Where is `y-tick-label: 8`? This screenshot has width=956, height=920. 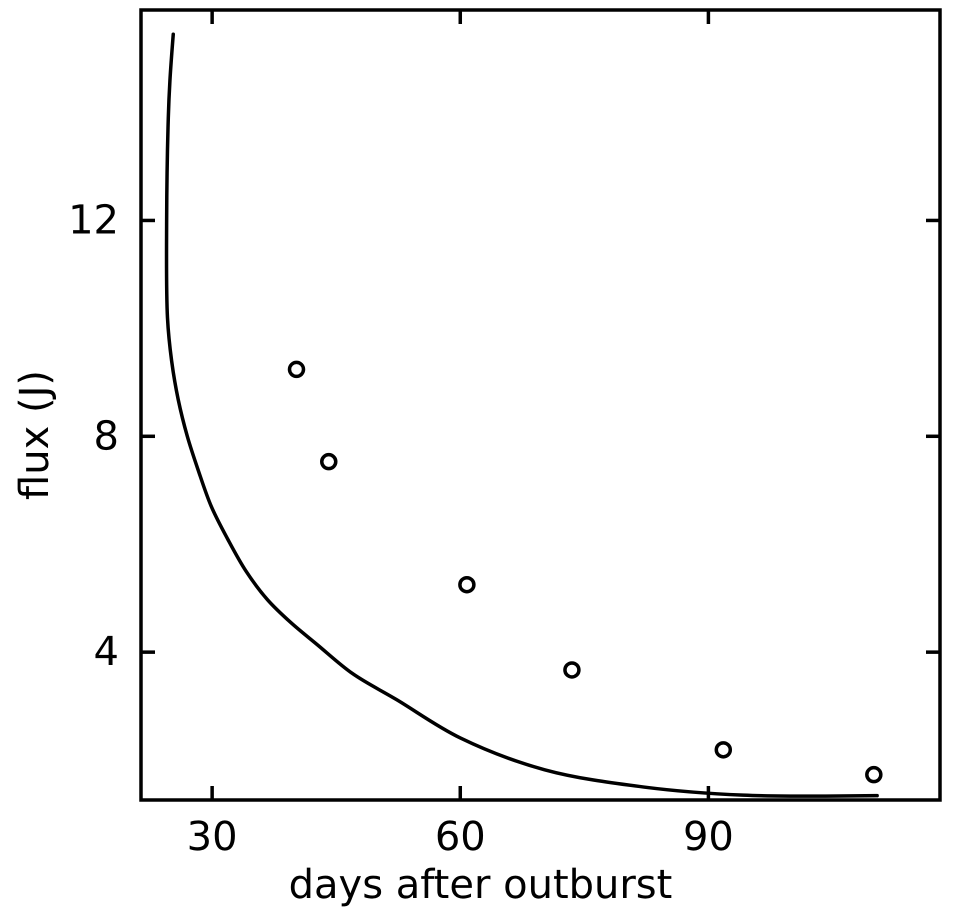 y-tick-label: 8 is located at coordinates (106, 436).